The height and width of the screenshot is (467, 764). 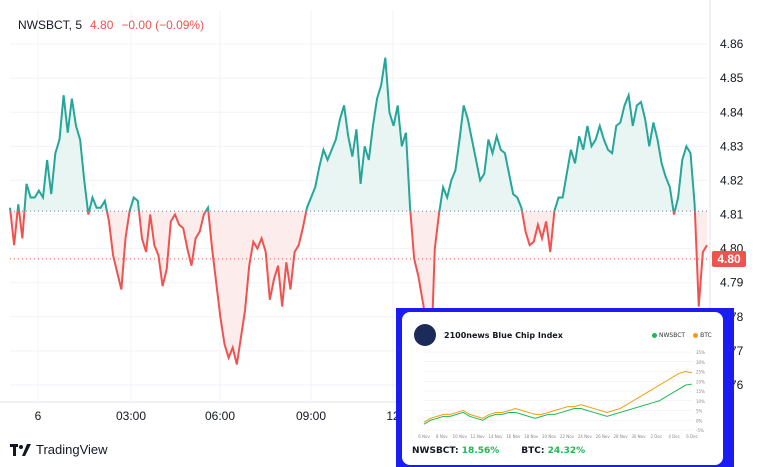 What do you see at coordinates (503, 335) in the screenshot?
I see `inset-title: 2100news Blue Chip Index` at bounding box center [503, 335].